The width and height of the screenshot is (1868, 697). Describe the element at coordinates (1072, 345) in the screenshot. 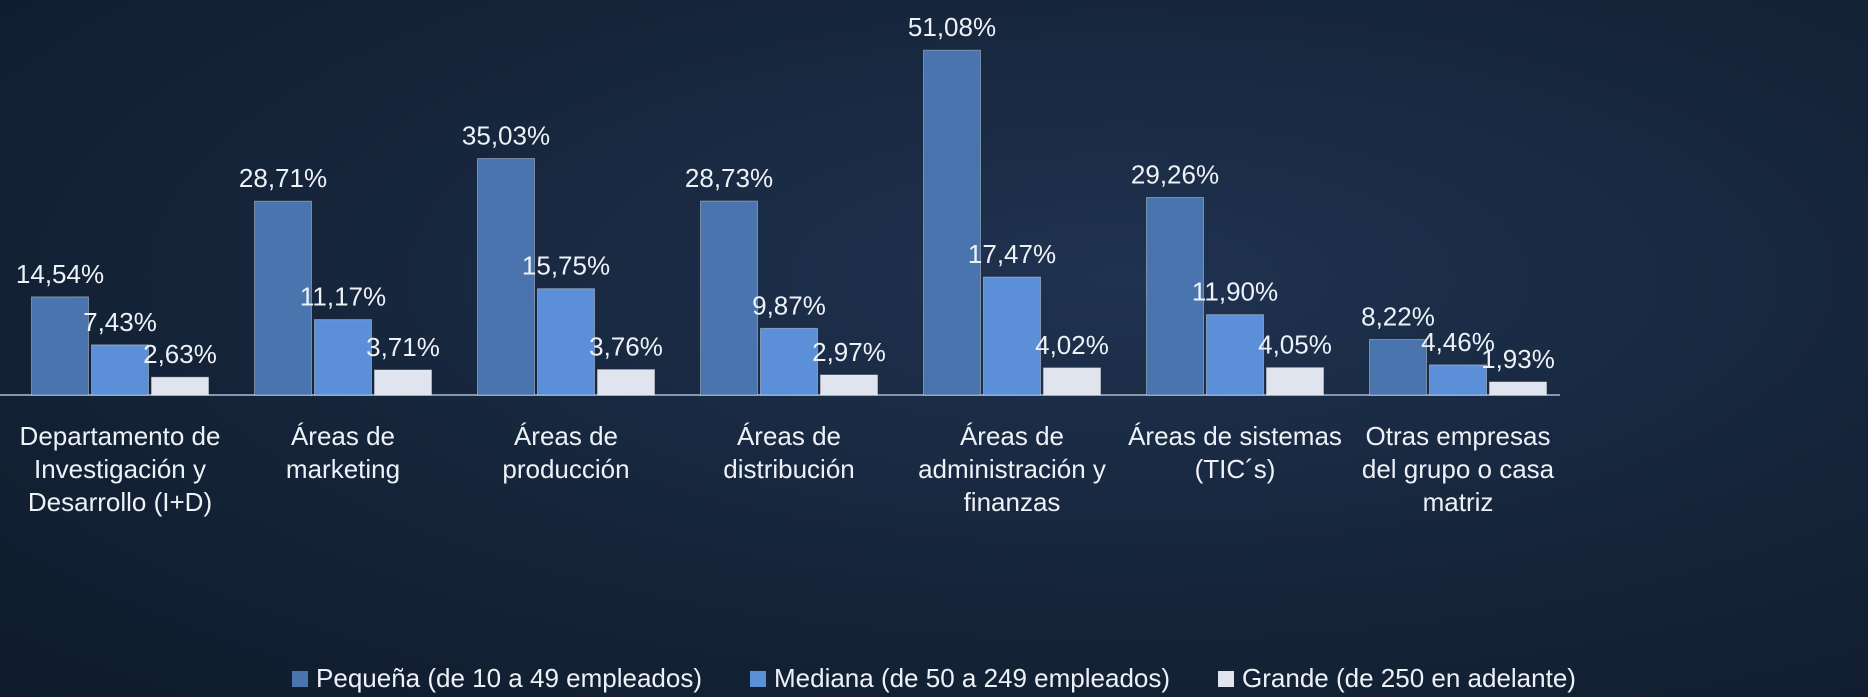

I see `data-label: 4,02%` at that location.